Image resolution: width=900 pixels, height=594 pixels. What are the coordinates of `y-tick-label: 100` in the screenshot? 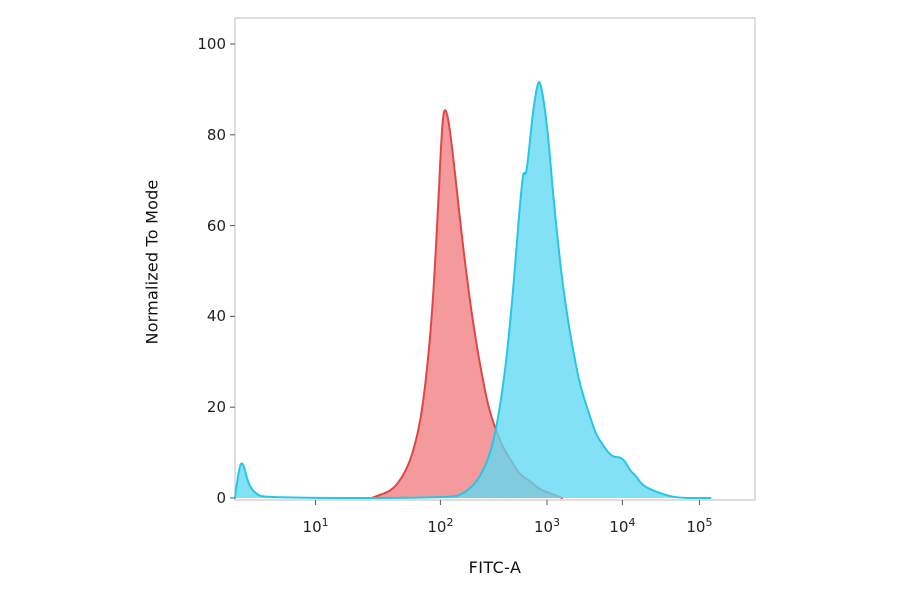 It's located at (211, 44).